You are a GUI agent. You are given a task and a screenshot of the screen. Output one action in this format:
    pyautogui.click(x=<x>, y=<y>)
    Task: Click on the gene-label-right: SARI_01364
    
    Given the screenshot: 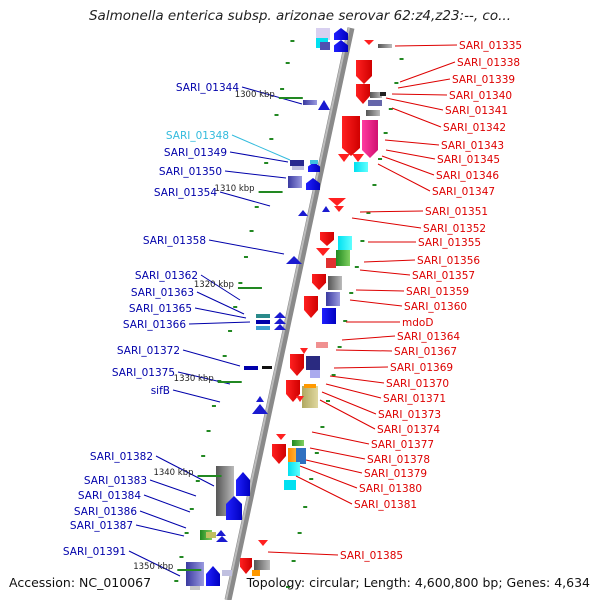 What is the action you would take?
    pyautogui.click(x=428, y=337)
    